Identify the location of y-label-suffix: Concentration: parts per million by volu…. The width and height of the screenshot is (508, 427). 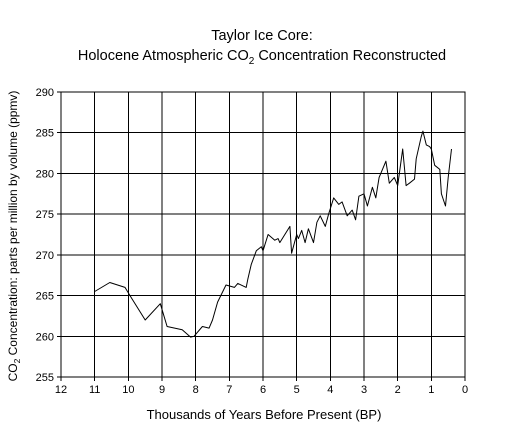
(13, 225).